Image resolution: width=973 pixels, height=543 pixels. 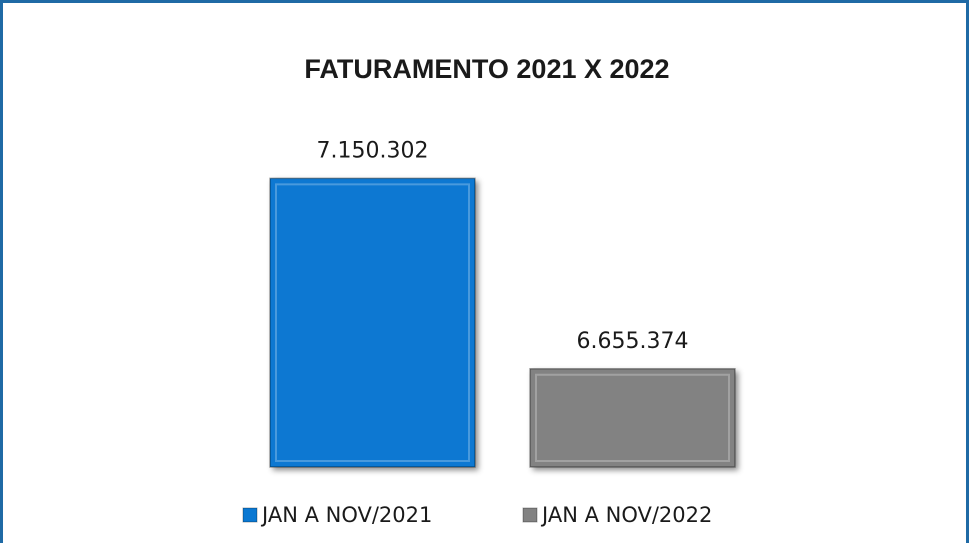 I want to click on legend-label: JAN A NOV/2021, so click(x=346, y=515).